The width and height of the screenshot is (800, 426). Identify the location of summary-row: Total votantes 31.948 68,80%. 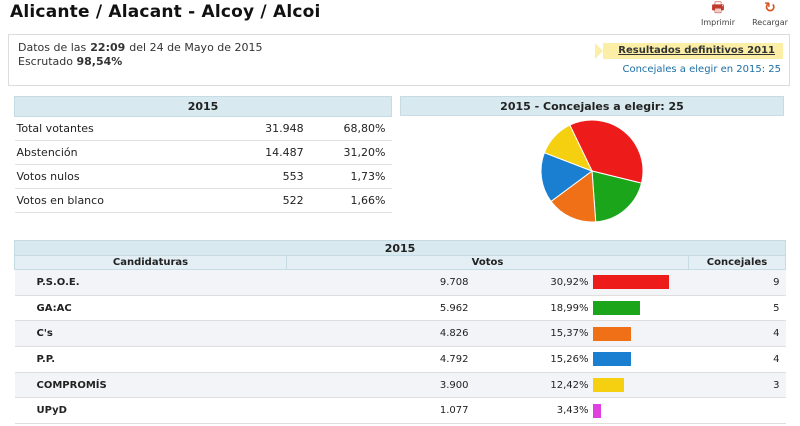
(203, 128).